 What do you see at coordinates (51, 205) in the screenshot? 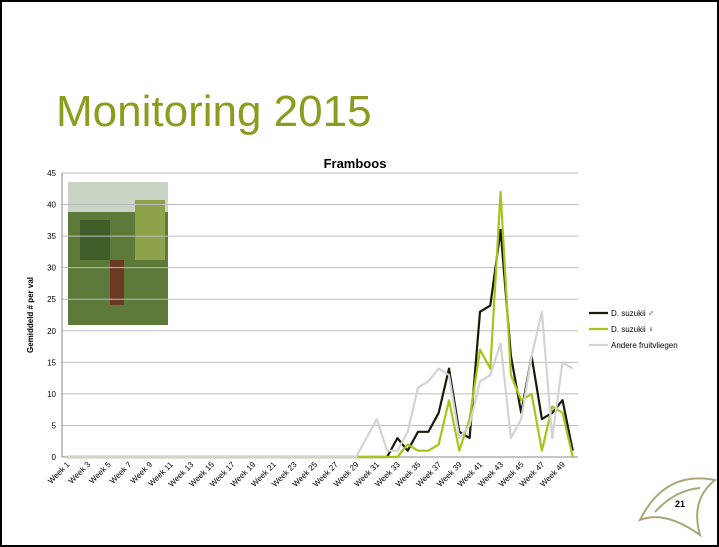
I see `y-tick-label: 40` at bounding box center [51, 205].